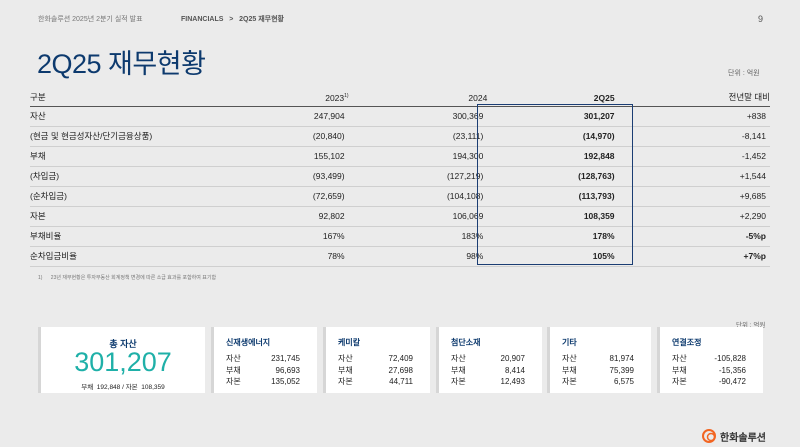  I want to click on logo-icon, so click(709, 436).